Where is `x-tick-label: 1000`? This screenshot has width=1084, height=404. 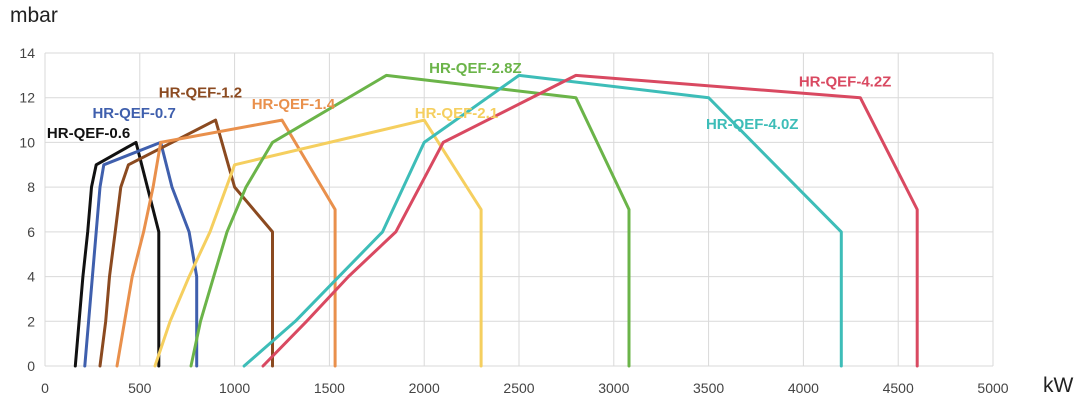
x-tick-label: 1000 is located at coordinates (234, 388).